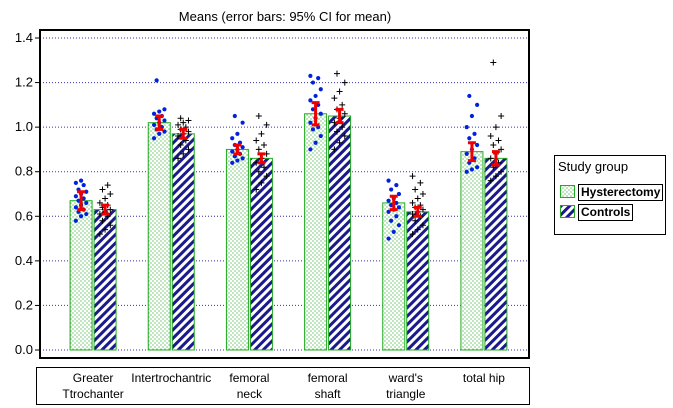 The height and width of the screenshot is (408, 673). Describe the element at coordinates (171, 378) in the screenshot. I see `category-label: Intertrochantric` at that location.